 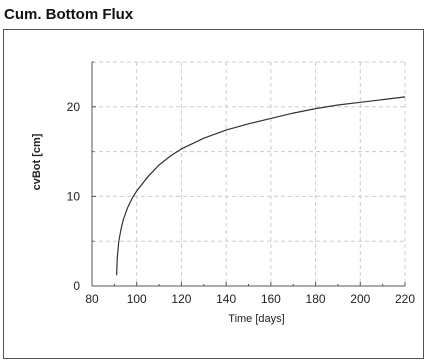 I want to click on x-tick-label: 140, so click(x=226, y=299).